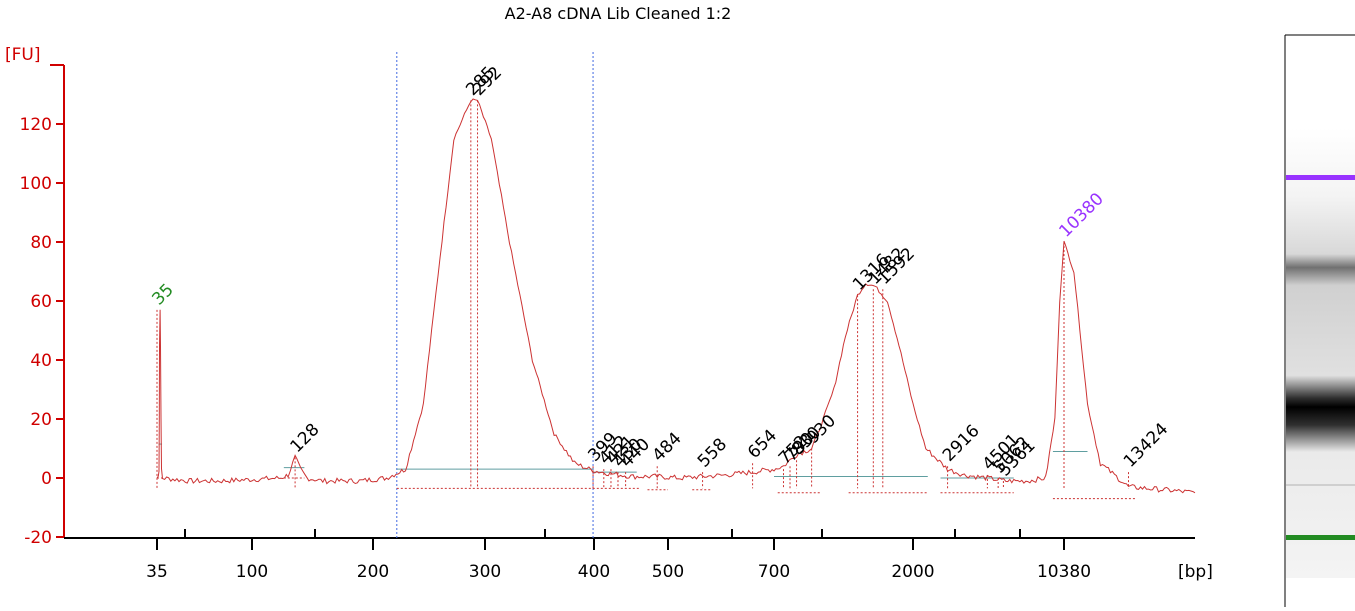 Image resolution: width=1355 pixels, height=611 pixels. I want to click on peak-label: 13424, so click(1146, 445).